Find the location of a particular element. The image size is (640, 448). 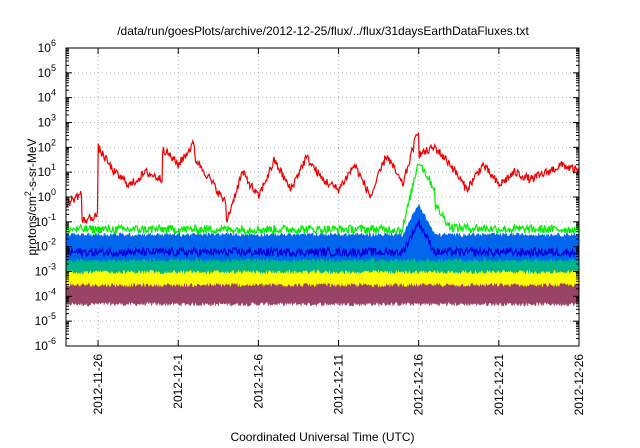

y-tick-exp: -6 is located at coordinates (52, 341).